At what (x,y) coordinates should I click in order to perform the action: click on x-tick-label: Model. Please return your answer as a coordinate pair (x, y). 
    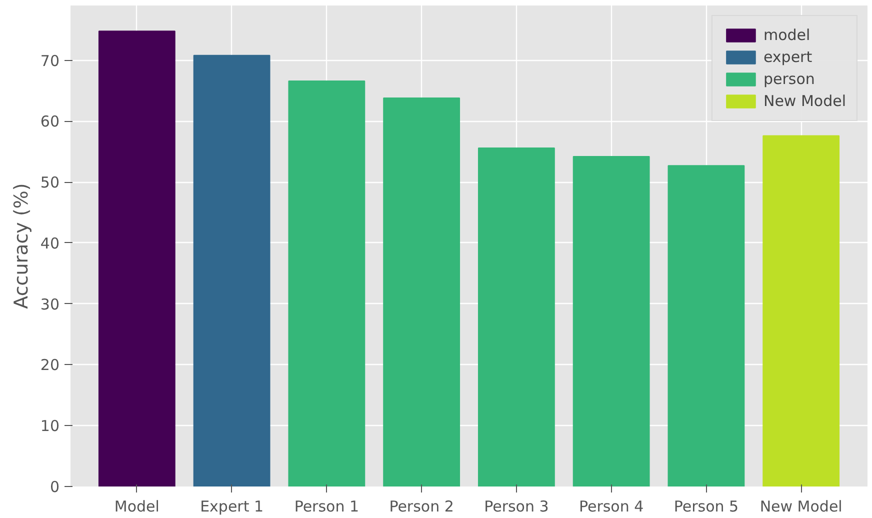
    Looking at the image, I should click on (137, 507).